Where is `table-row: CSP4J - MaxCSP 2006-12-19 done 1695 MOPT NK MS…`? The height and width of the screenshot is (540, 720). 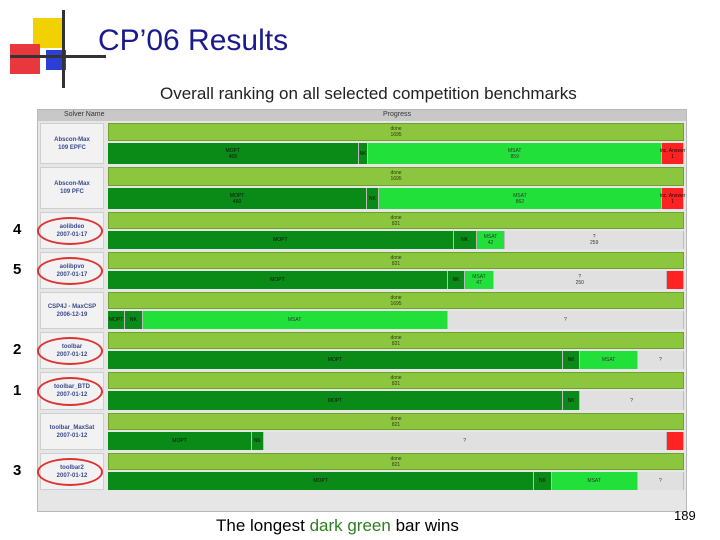 table-row: CSP4J - MaxCSP 2006-12-19 done 1695 MOPT NK MS… is located at coordinates (362, 311).